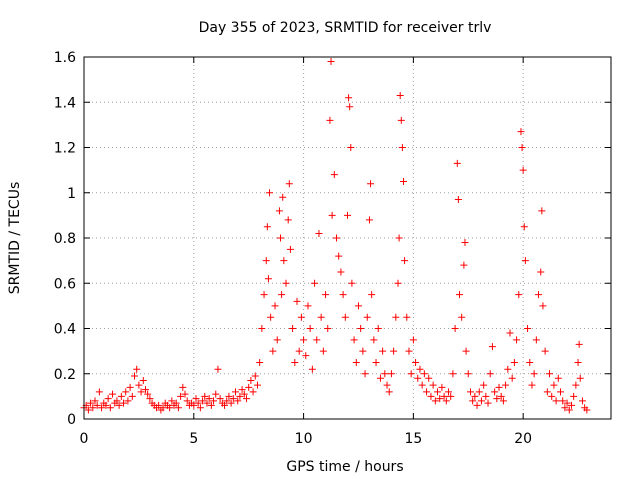 Image resolution: width=640 pixels, height=480 pixels. I want to click on x-tick-label: 0, so click(84, 439).